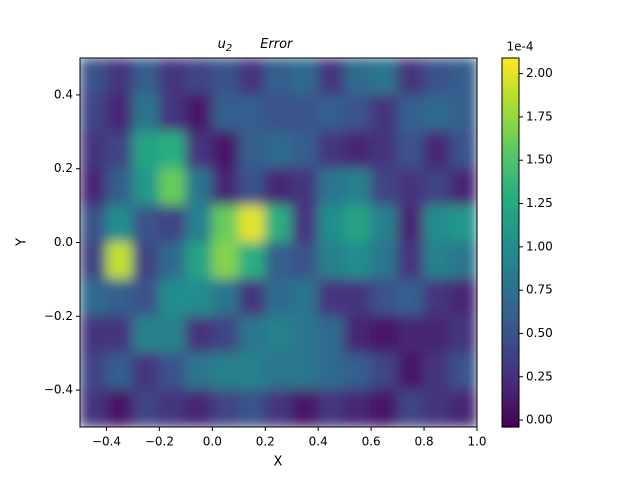  What do you see at coordinates (22, 242) in the screenshot?
I see `y-axis-label: Y` at bounding box center [22, 242].